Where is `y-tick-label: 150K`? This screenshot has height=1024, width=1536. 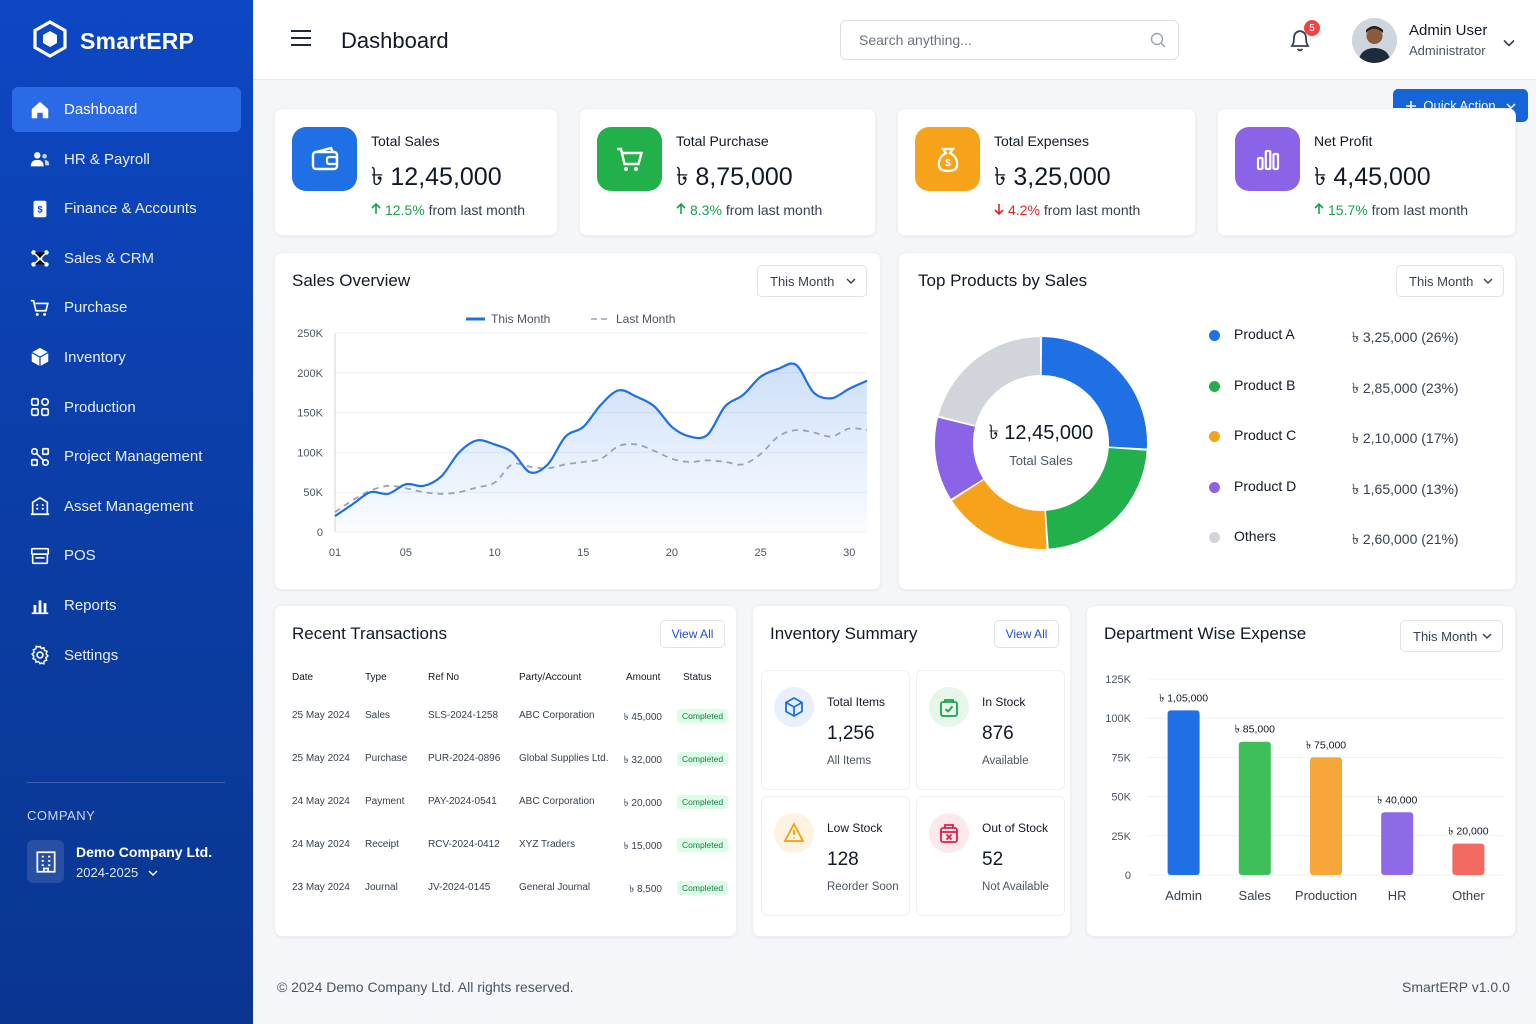 y-tick-label: 150K is located at coordinates (310, 414).